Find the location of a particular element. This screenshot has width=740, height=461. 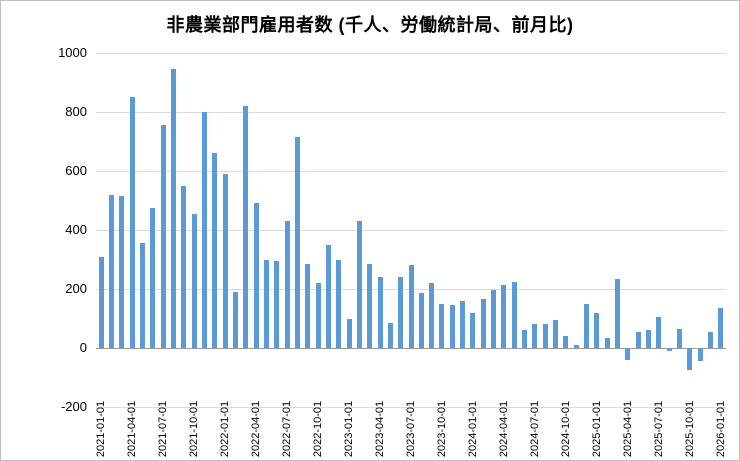

chart-title: 非農業部門雇用者数 (千人、労働統計局、前月比) is located at coordinates (370, 25).